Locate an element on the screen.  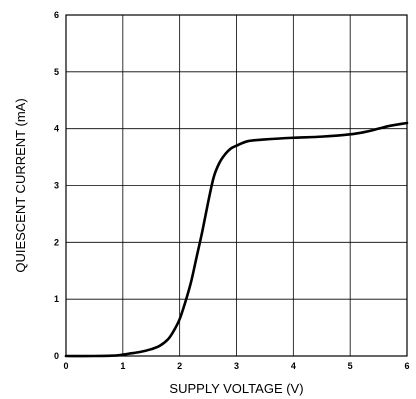
x-tick-label: 0 is located at coordinates (65, 366).